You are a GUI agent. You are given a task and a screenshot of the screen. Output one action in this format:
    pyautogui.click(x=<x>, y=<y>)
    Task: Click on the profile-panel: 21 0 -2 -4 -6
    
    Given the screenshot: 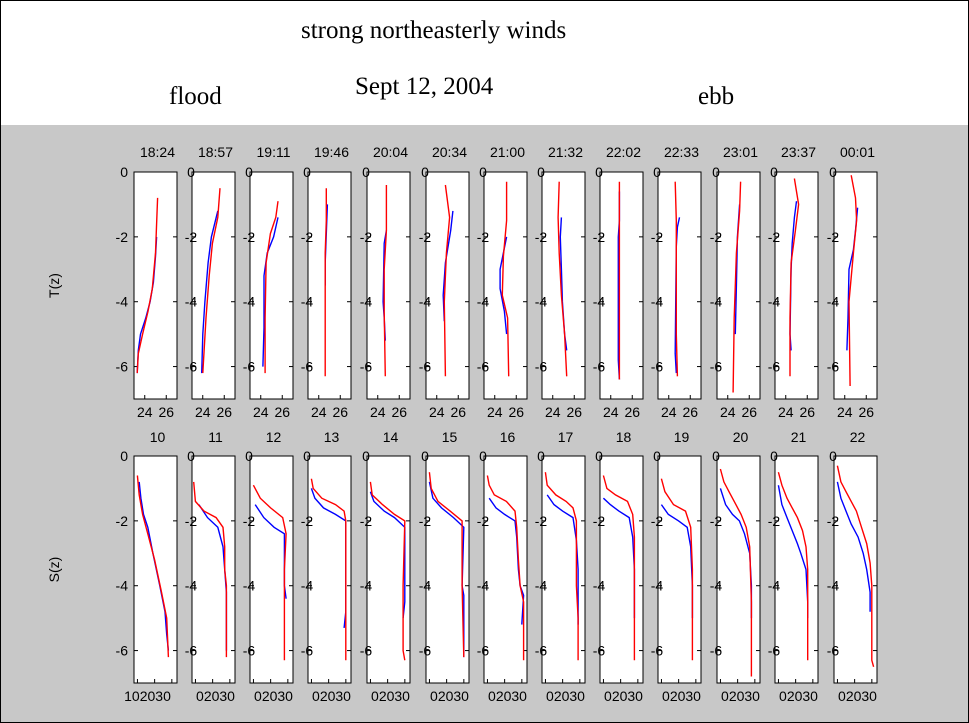 What is the action you would take?
    pyautogui.click(x=793, y=556)
    